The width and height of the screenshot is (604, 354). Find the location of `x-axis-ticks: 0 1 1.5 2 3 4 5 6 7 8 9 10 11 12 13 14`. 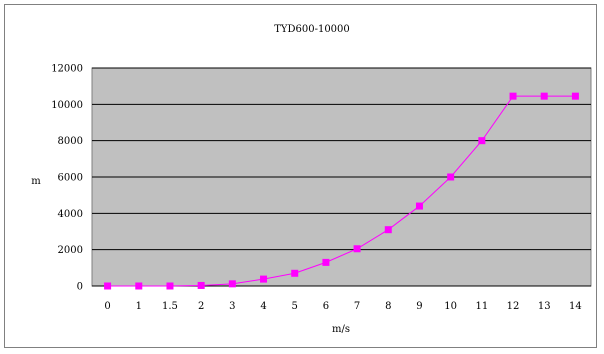

x-axis-ticks: 0 1 1.5 2 3 4 5 6 7 8 9 10 11 12 13 14 is located at coordinates (342, 306).